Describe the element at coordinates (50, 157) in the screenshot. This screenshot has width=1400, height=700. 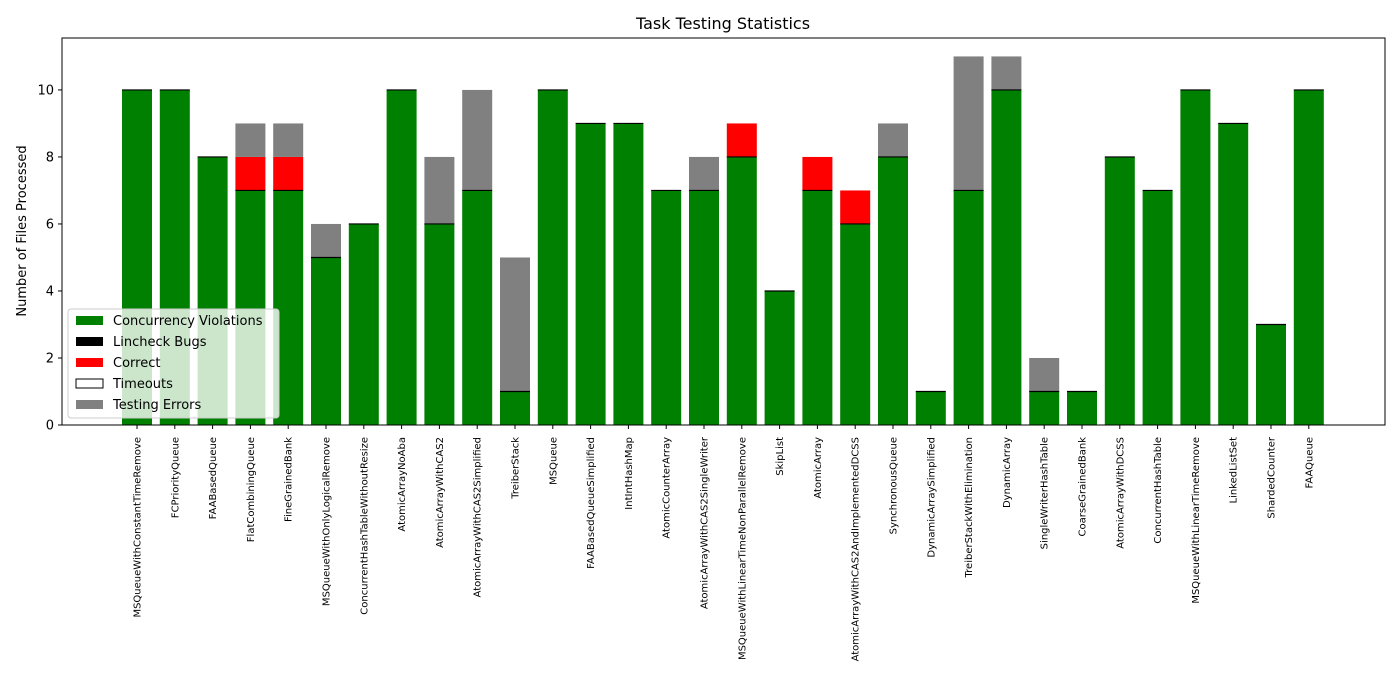
I see `y-tick-label: 8` at that location.